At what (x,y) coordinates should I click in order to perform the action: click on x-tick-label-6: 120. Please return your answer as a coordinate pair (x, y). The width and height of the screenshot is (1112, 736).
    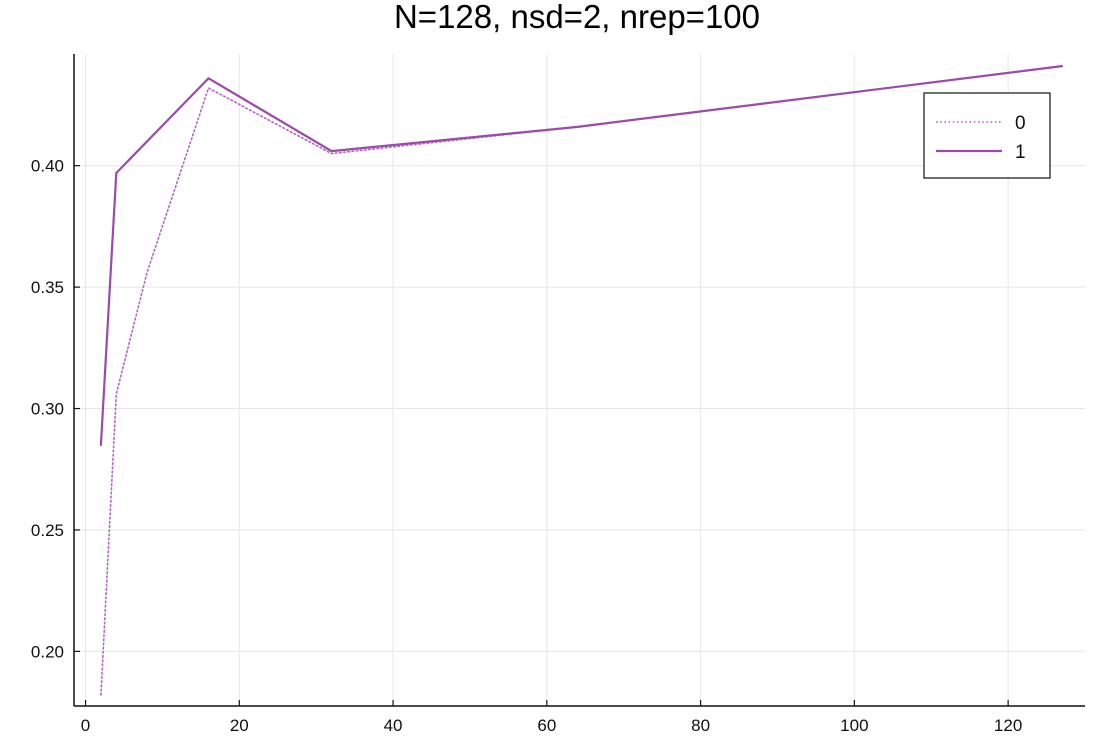
    Looking at the image, I should click on (1008, 725).